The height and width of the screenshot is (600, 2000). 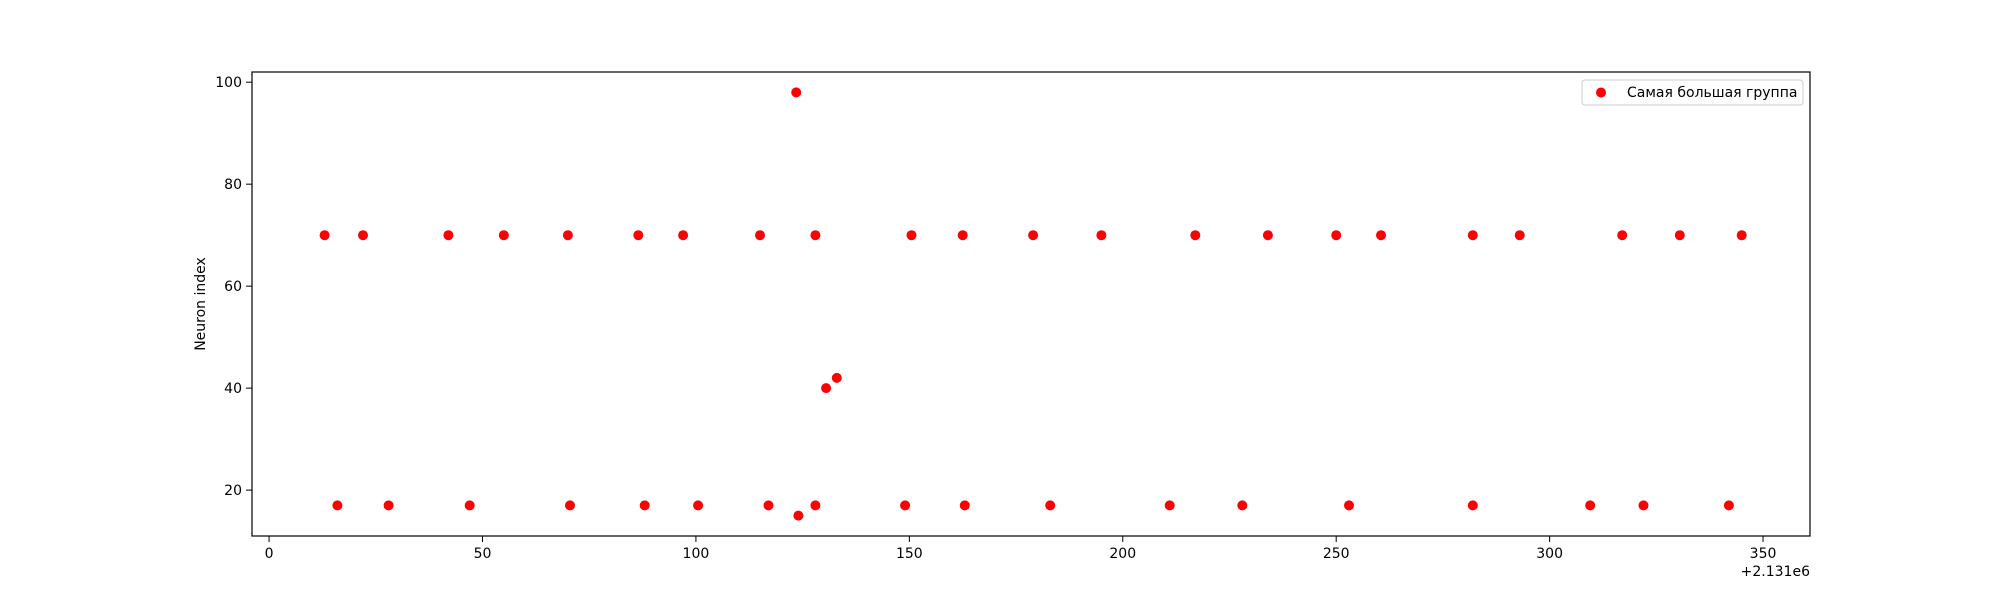 What do you see at coordinates (1601, 92) in the screenshot?
I see `legend-marker` at bounding box center [1601, 92].